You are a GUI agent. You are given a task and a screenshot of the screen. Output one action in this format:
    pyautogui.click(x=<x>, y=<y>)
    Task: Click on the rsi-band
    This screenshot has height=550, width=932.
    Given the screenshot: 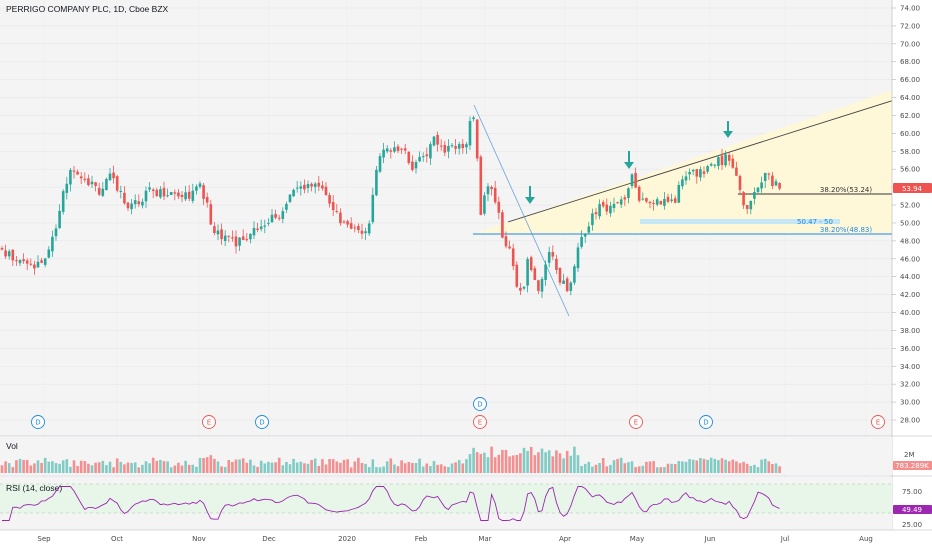 What is the action you would take?
    pyautogui.click(x=446, y=498)
    